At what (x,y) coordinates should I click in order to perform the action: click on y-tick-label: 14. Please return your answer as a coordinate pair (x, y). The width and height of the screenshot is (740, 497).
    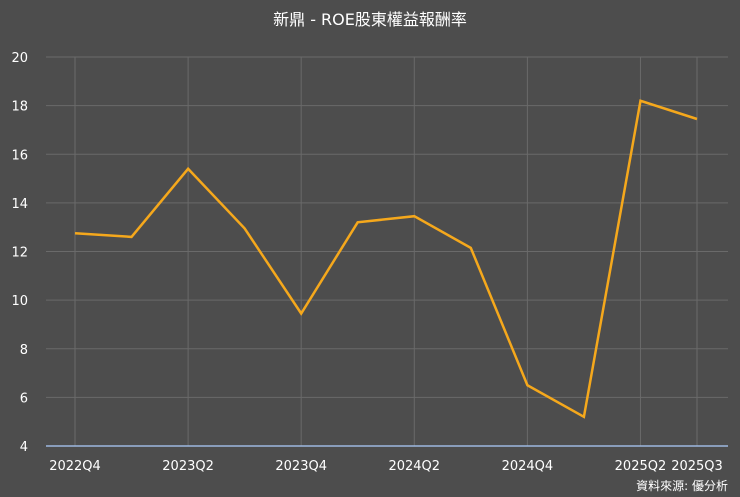
    Looking at the image, I should click on (19, 204).